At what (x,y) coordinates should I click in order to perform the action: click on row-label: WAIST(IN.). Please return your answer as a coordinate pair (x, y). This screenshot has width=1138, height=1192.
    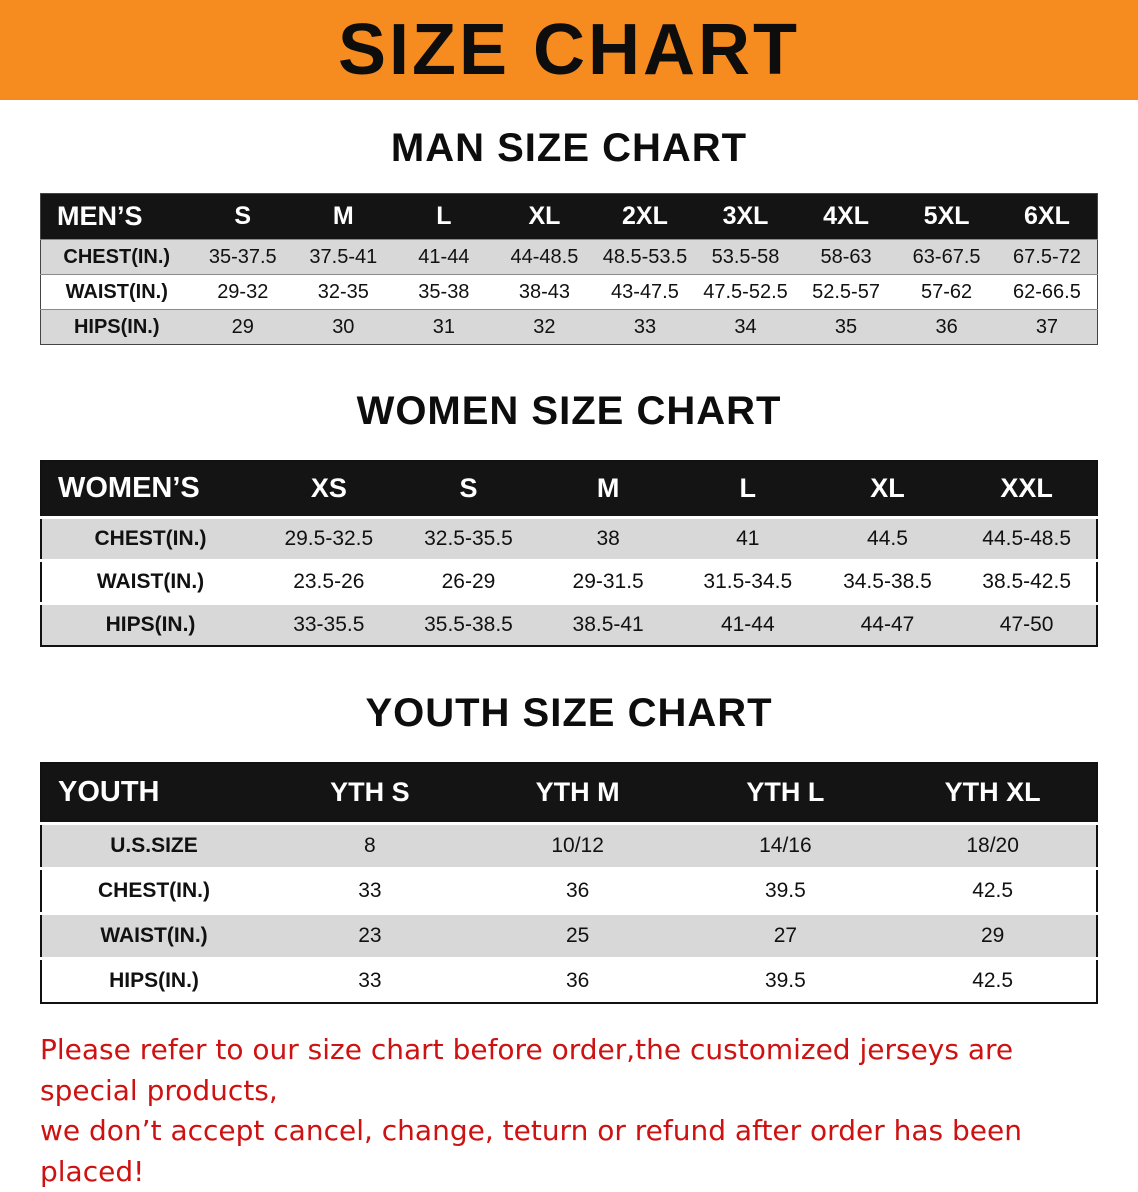
    Looking at the image, I should click on (116, 291).